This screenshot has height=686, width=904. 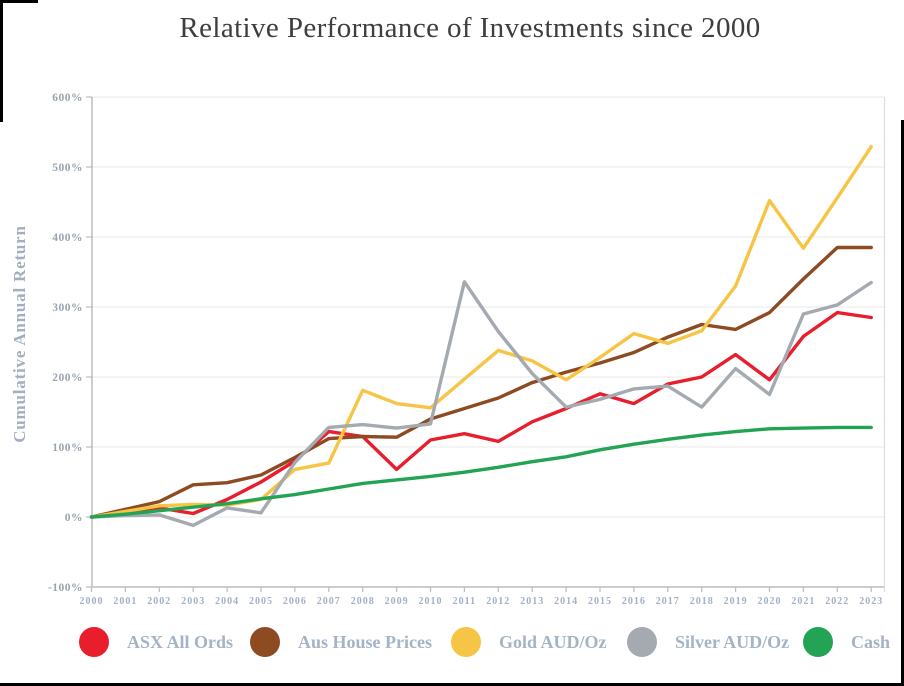 I want to click on legend-marker-aus-house-prices, so click(x=265, y=642).